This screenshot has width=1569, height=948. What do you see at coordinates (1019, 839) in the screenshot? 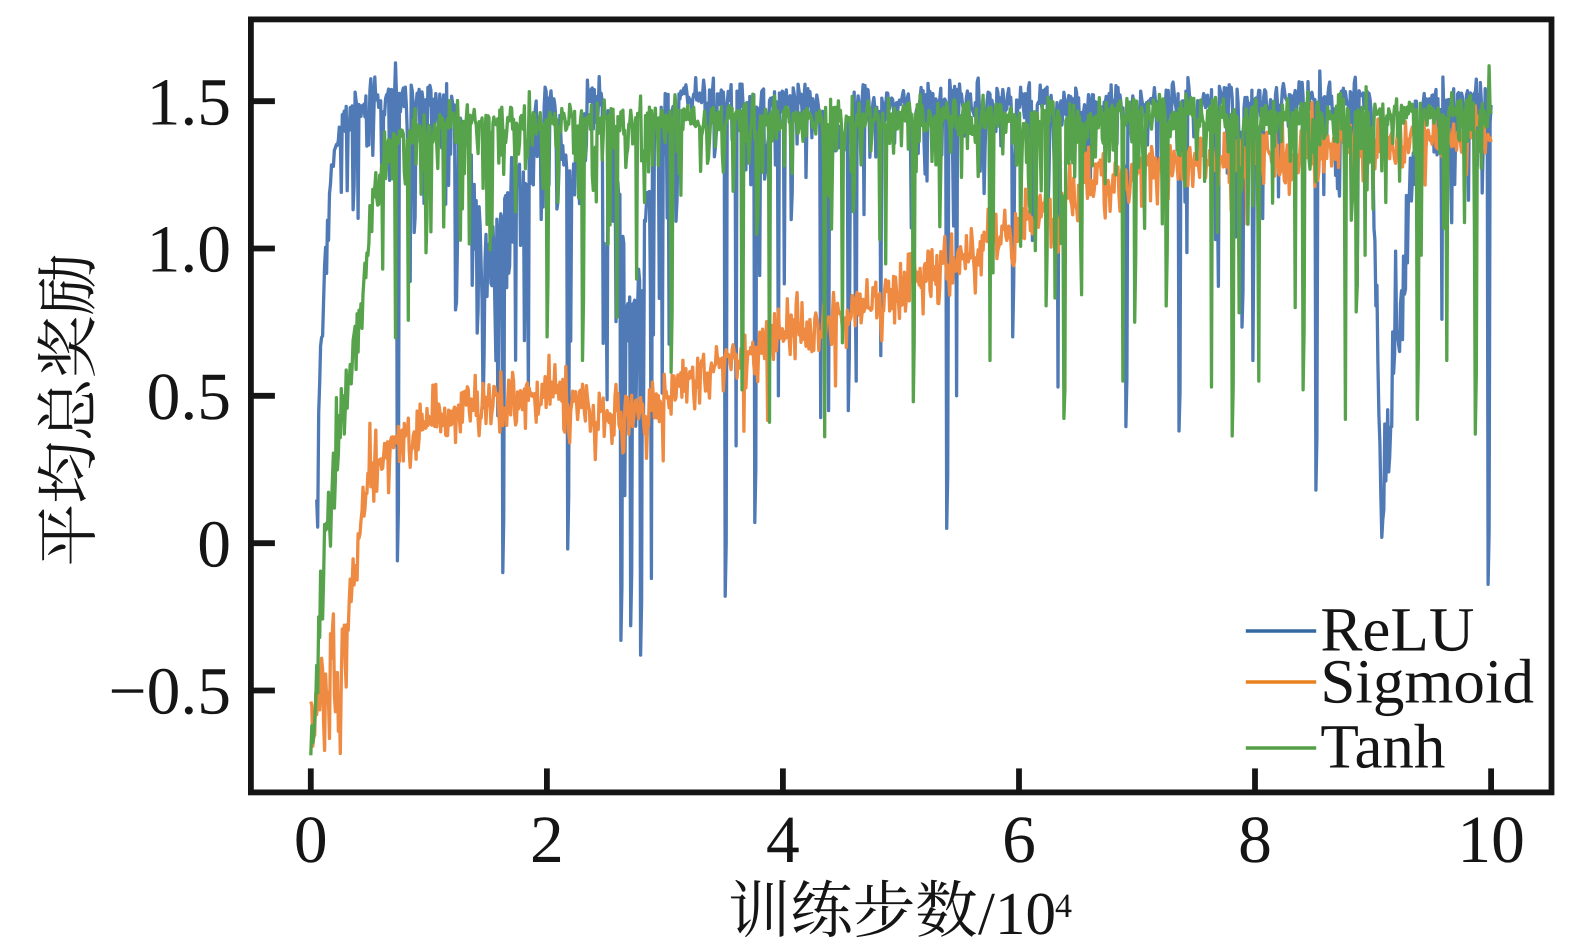
I see `svg-text: 6` at bounding box center [1019, 839].